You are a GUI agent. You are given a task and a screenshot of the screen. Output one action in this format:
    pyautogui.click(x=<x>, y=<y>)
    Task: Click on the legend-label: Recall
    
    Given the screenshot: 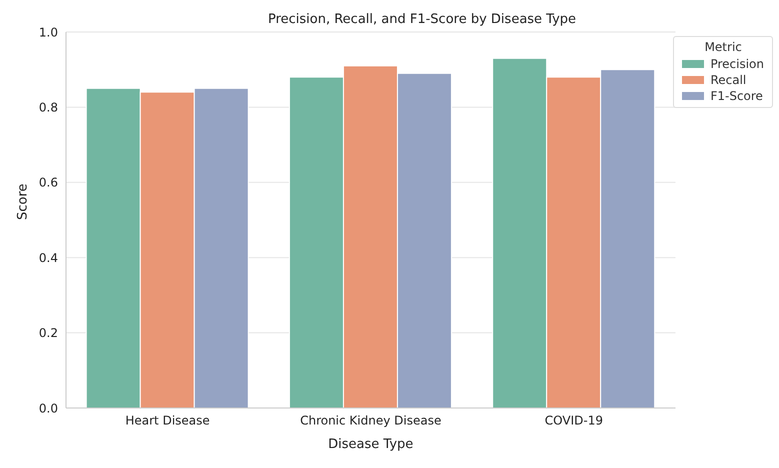 What is the action you would take?
    pyautogui.click(x=728, y=80)
    